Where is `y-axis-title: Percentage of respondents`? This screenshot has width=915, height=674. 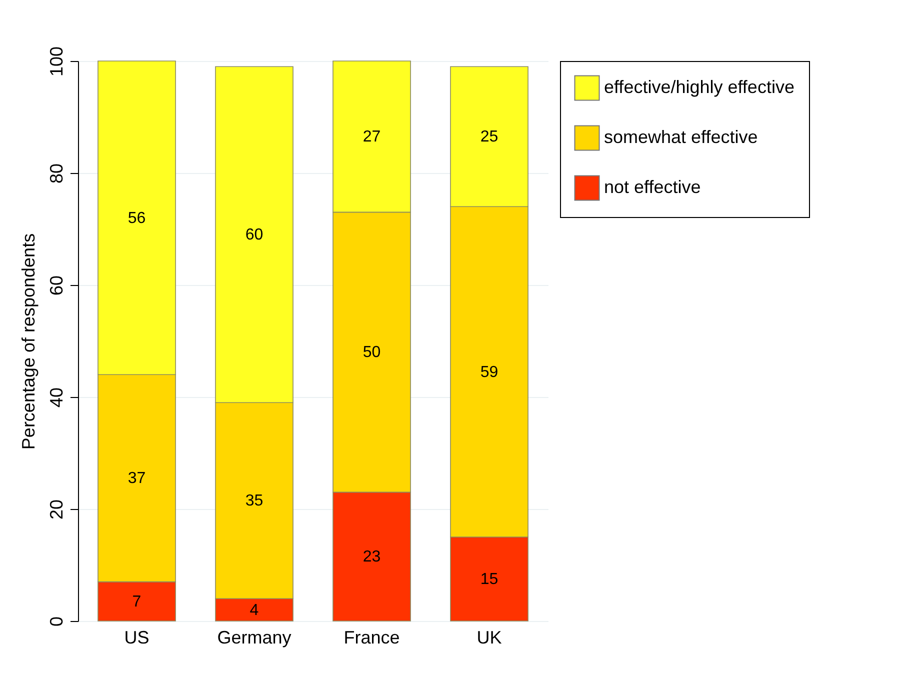 y-axis-title: Percentage of respondents is located at coordinates (28, 341).